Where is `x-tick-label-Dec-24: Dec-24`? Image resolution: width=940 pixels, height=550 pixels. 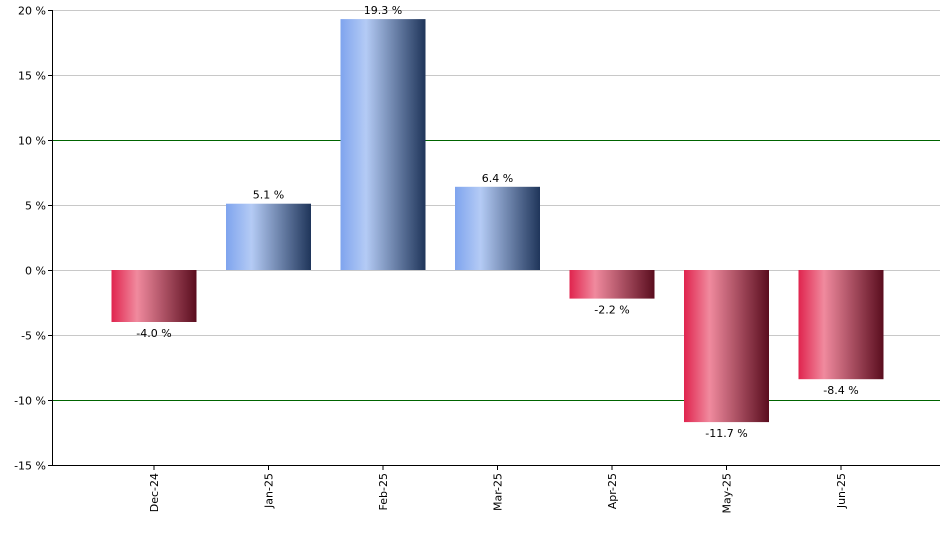
x-tick-label-Dec-24: Dec-24 is located at coordinates (154, 492).